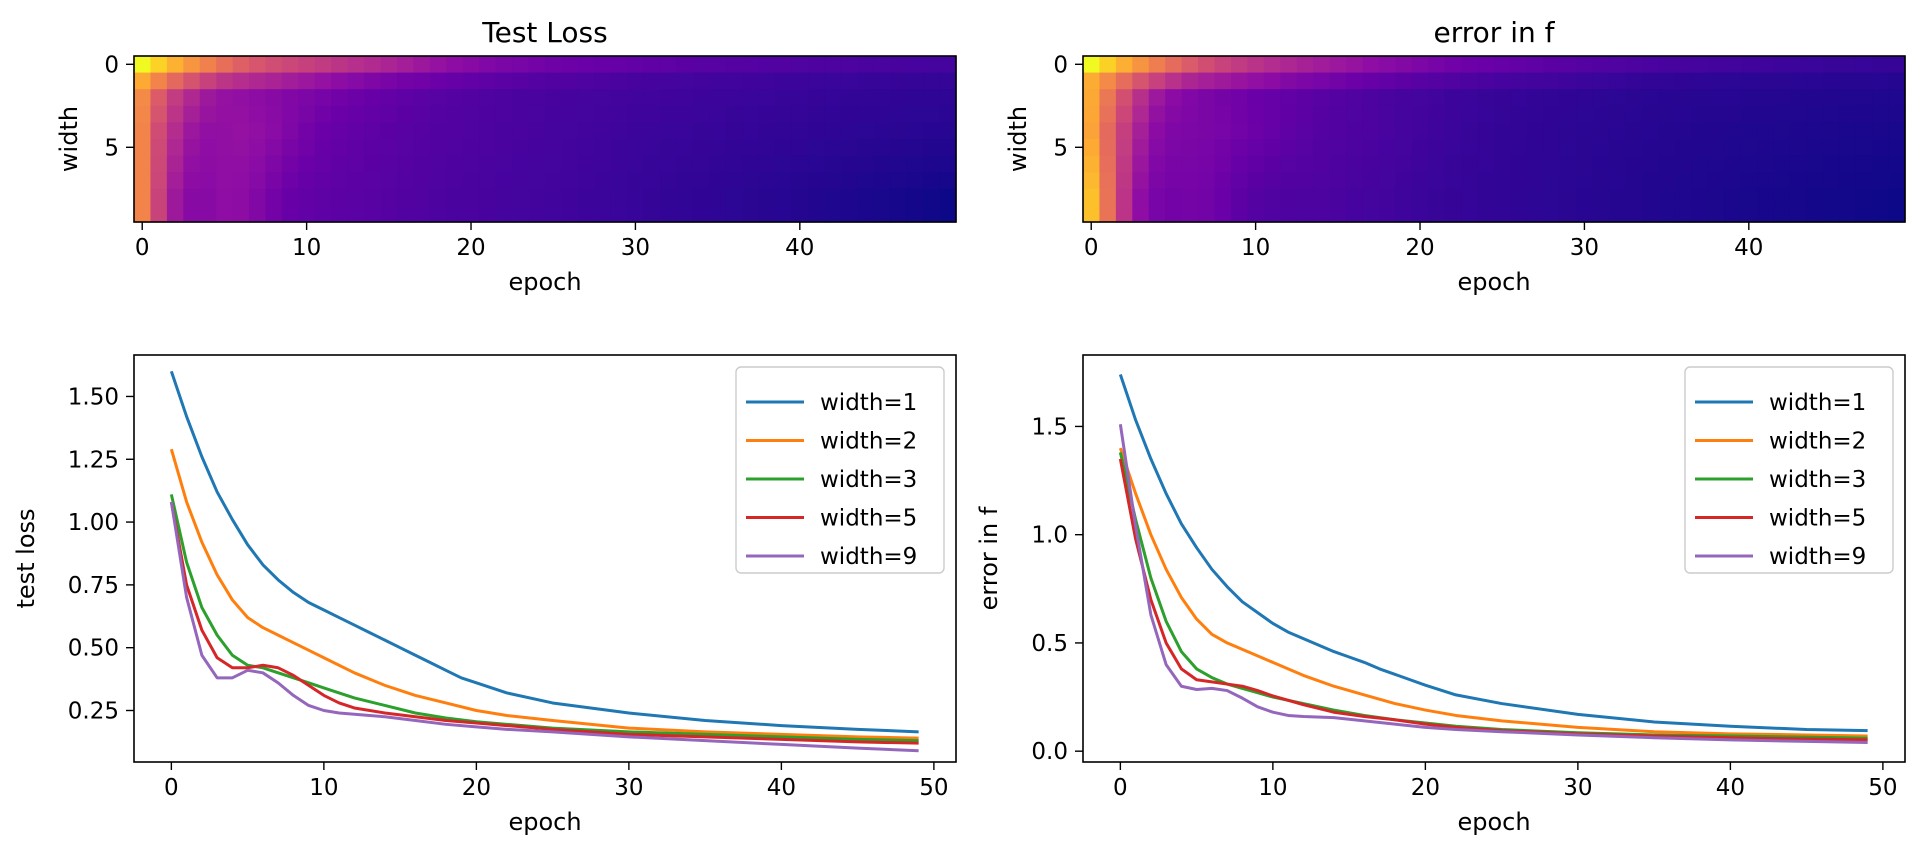 Image resolution: width=1917 pixels, height=859 pixels. Describe the element at coordinates (544, 623) in the screenshot. I see `series-line` at that location.